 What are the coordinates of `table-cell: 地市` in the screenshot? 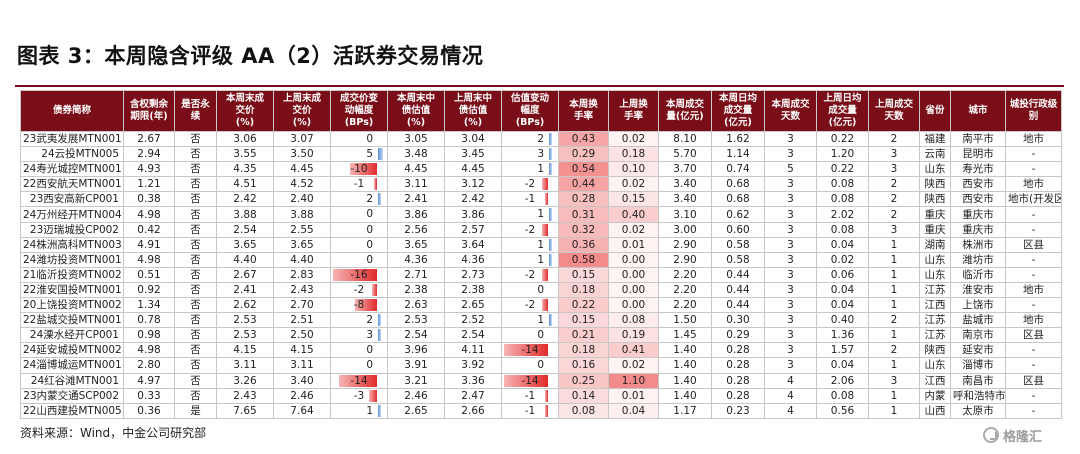 It's located at (1033, 139).